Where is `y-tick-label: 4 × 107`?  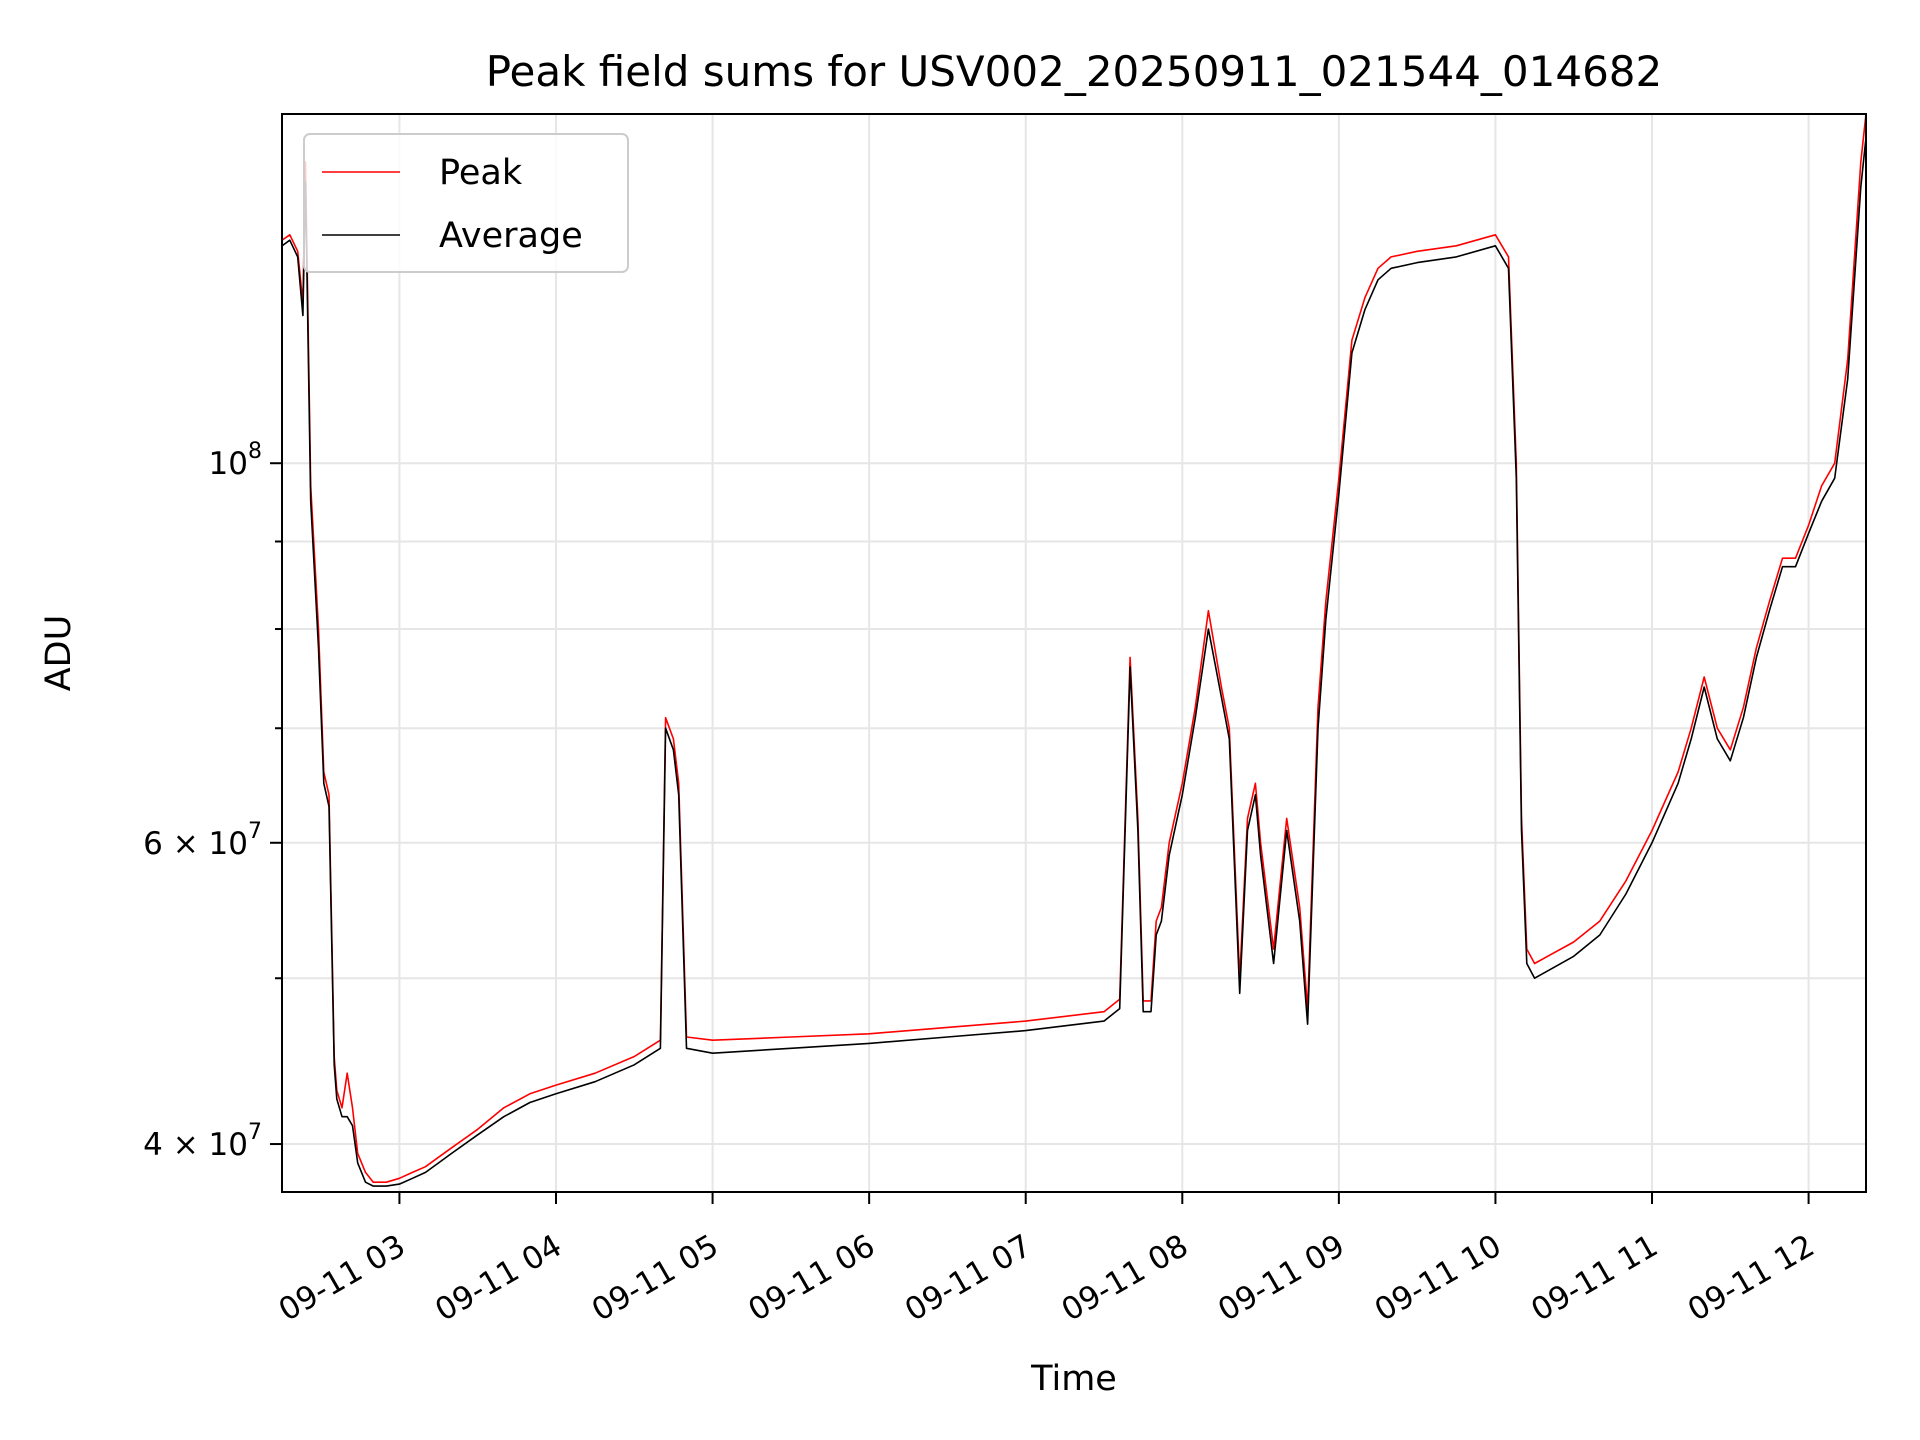
y-tick-label: 4 × 107 is located at coordinates (202, 1141).